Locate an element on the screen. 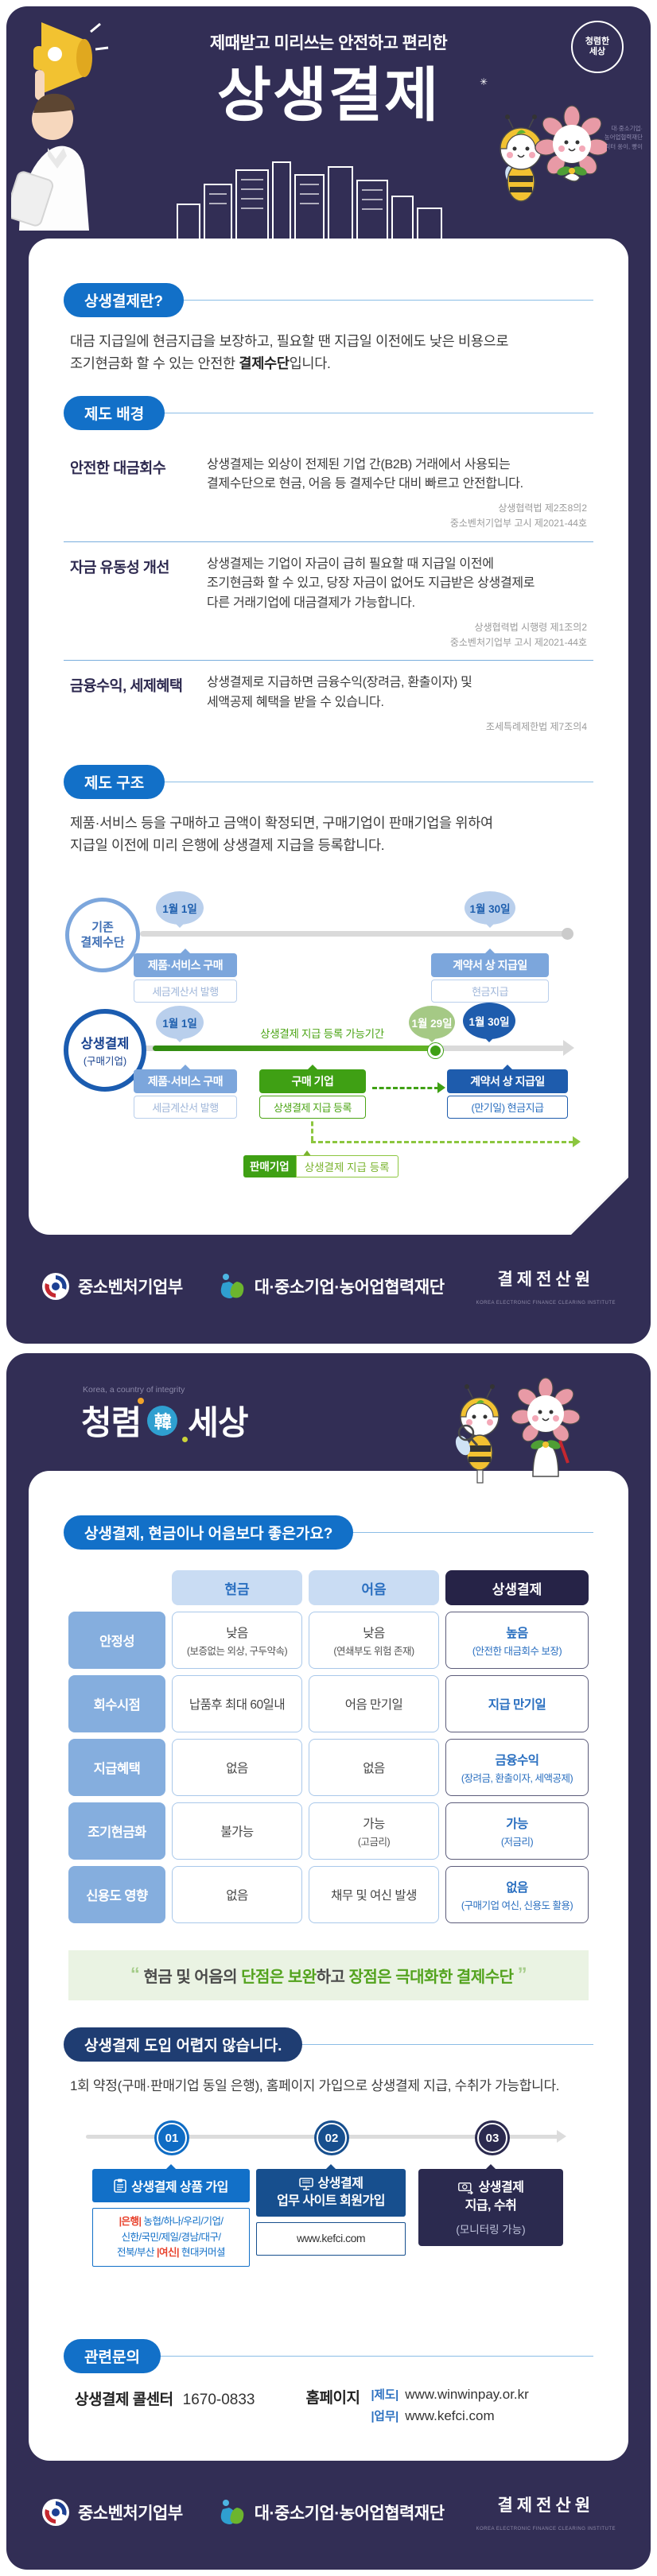 This screenshot has height=2576, width=657. sparkle-icon: ✳ is located at coordinates (484, 81).